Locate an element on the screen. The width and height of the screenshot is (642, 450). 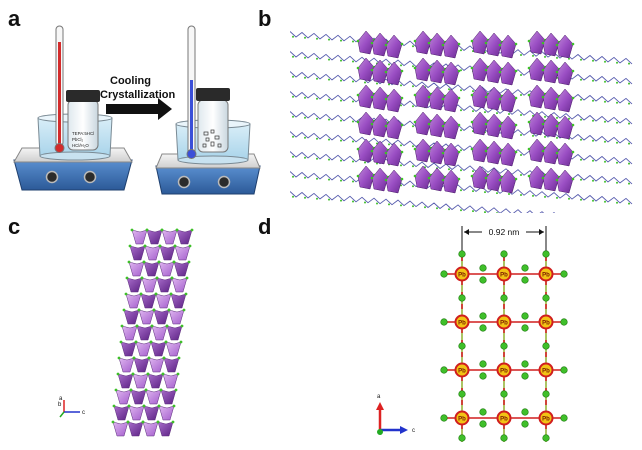
axis-label-a-d: a is located at coordinates (379, 397).